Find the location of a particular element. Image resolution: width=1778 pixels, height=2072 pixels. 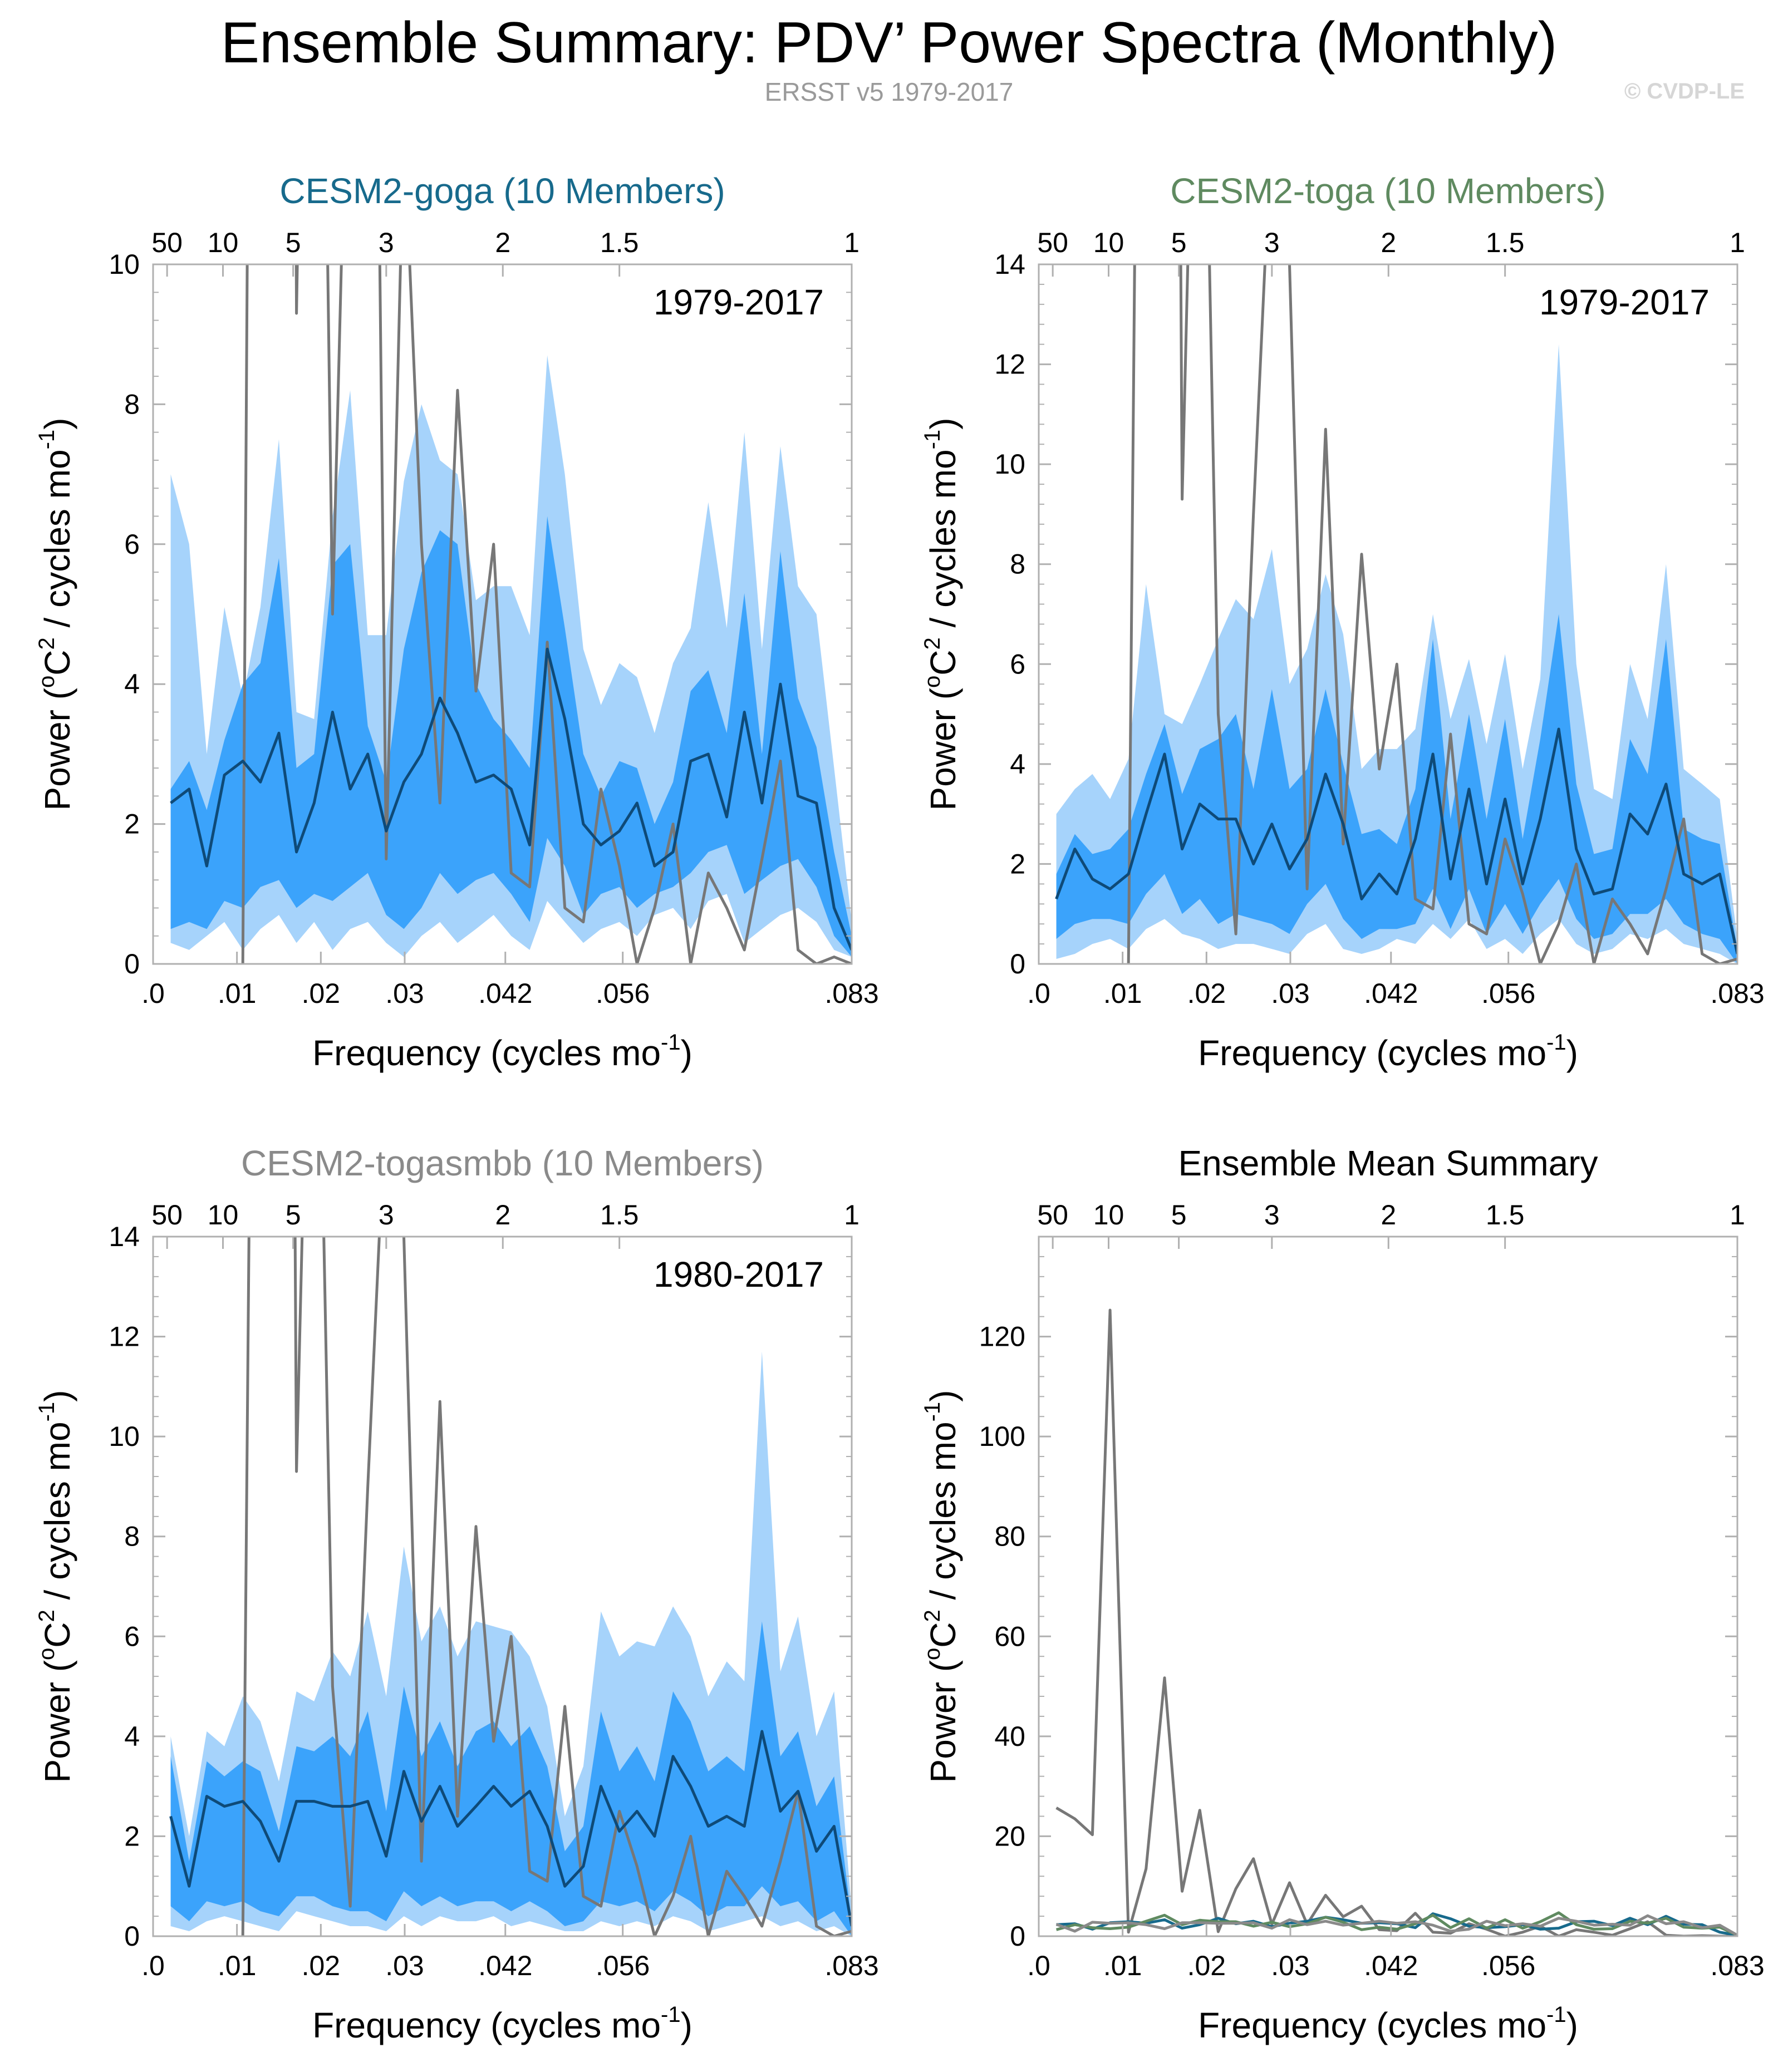

y-tick-label: 20 is located at coordinates (1009, 1836).